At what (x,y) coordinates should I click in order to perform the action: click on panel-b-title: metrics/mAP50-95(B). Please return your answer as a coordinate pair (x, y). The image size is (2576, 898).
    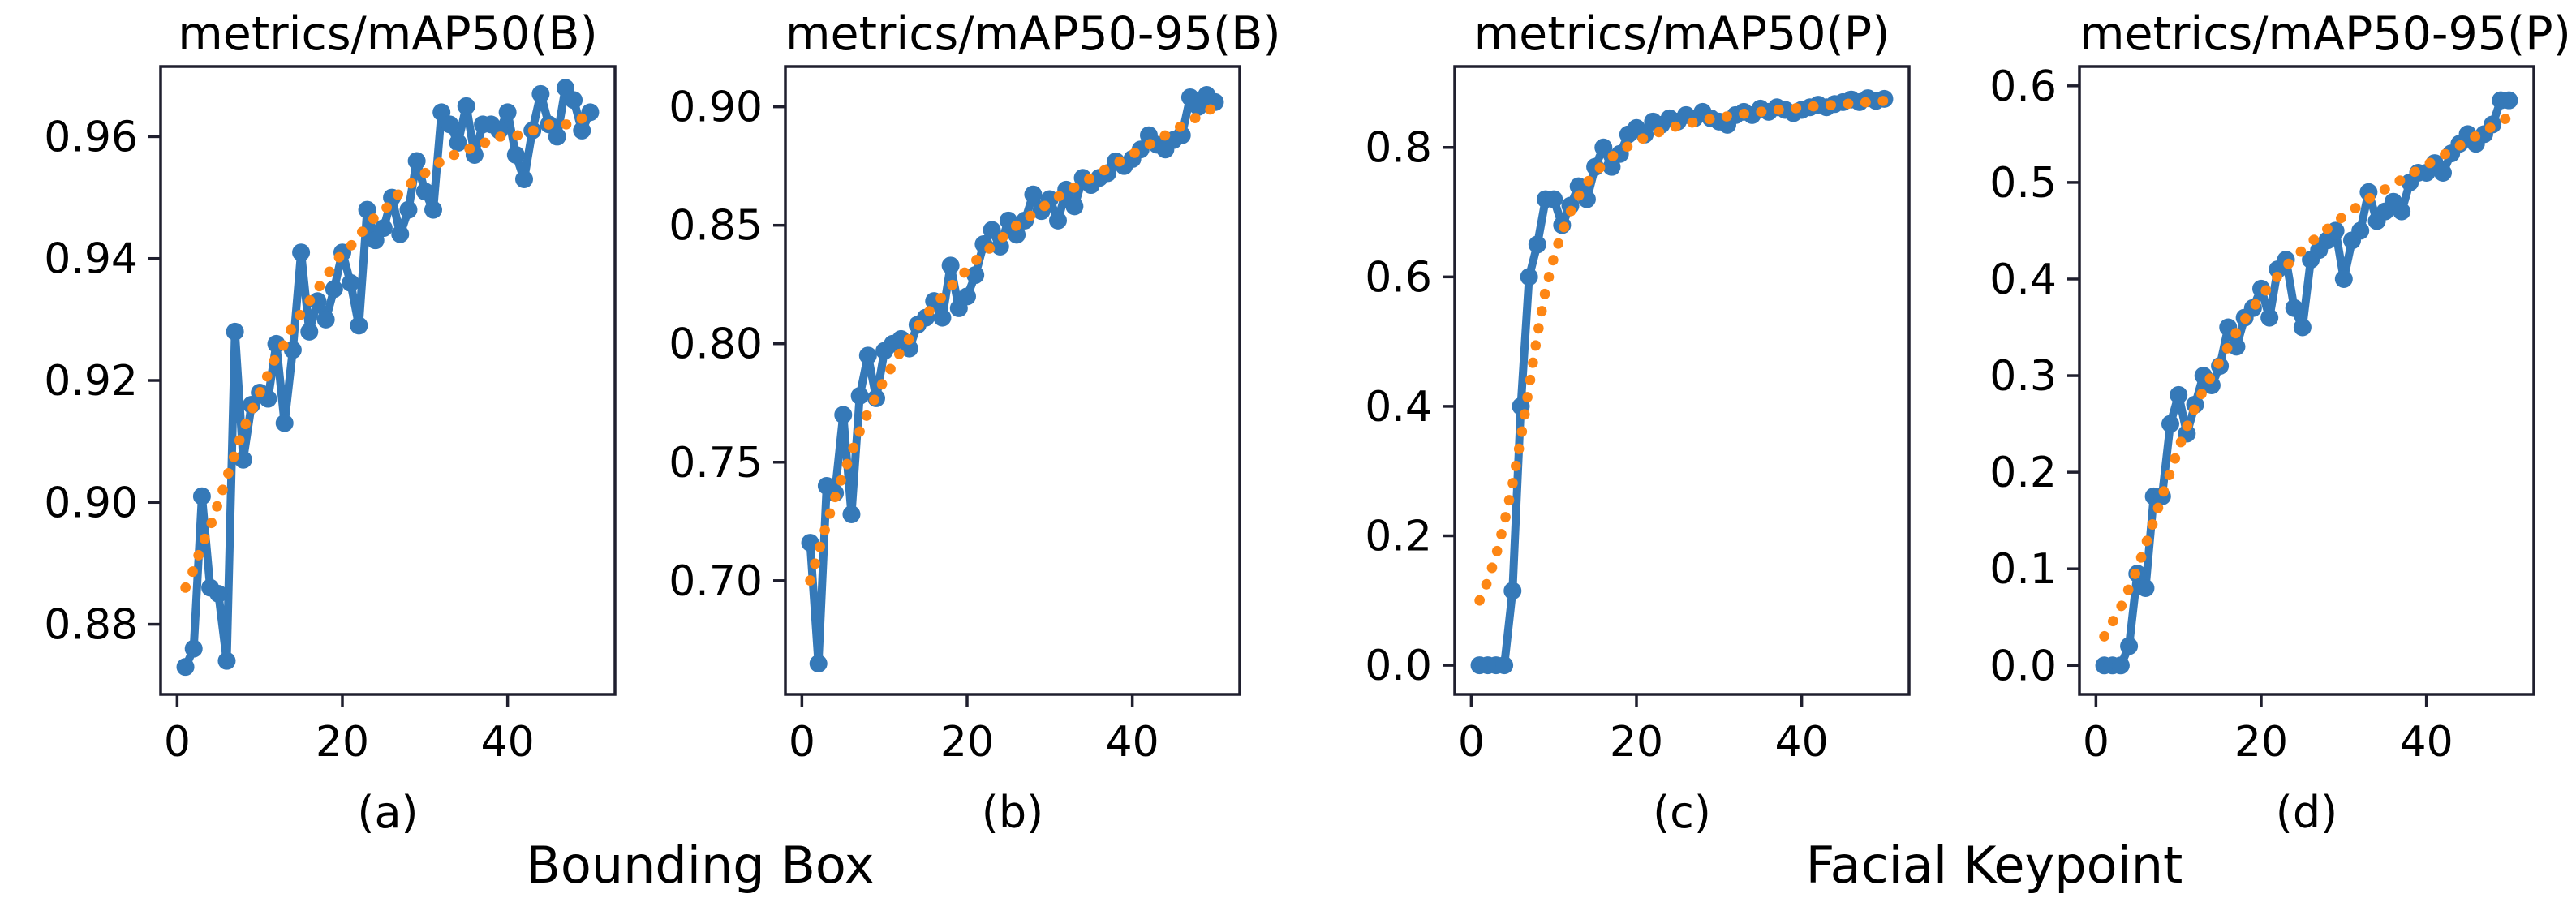
    Looking at the image, I should click on (1033, 34).